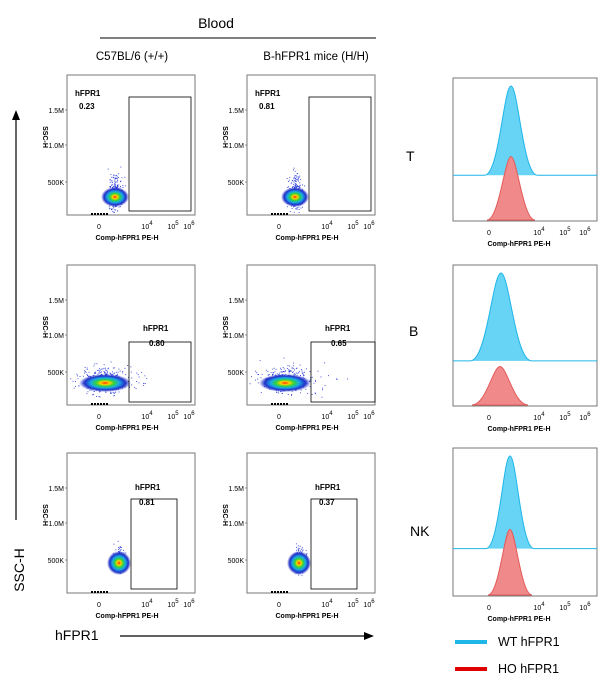 The height and width of the screenshot is (691, 610). What do you see at coordinates (510, 562) in the screenshot?
I see `ho-histogram-peak` at bounding box center [510, 562].